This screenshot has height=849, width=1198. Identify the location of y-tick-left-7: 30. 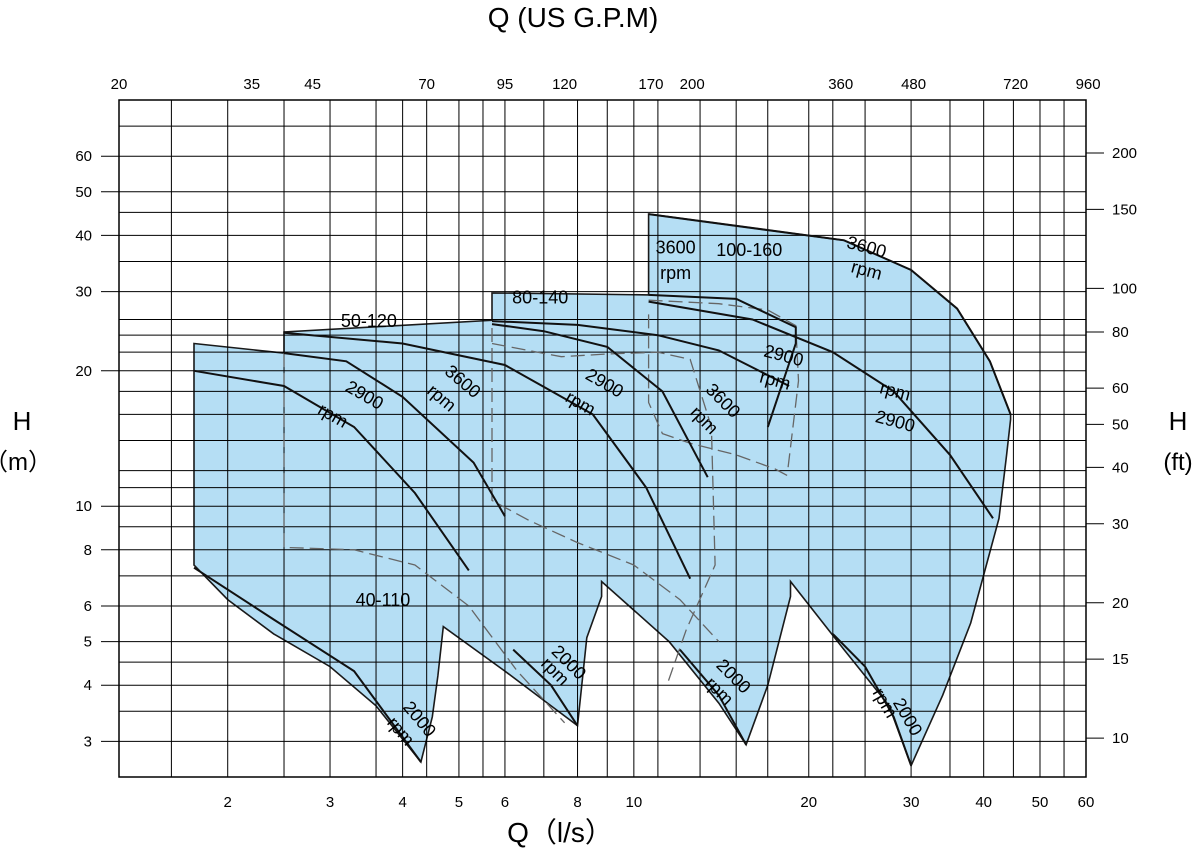
(83, 292).